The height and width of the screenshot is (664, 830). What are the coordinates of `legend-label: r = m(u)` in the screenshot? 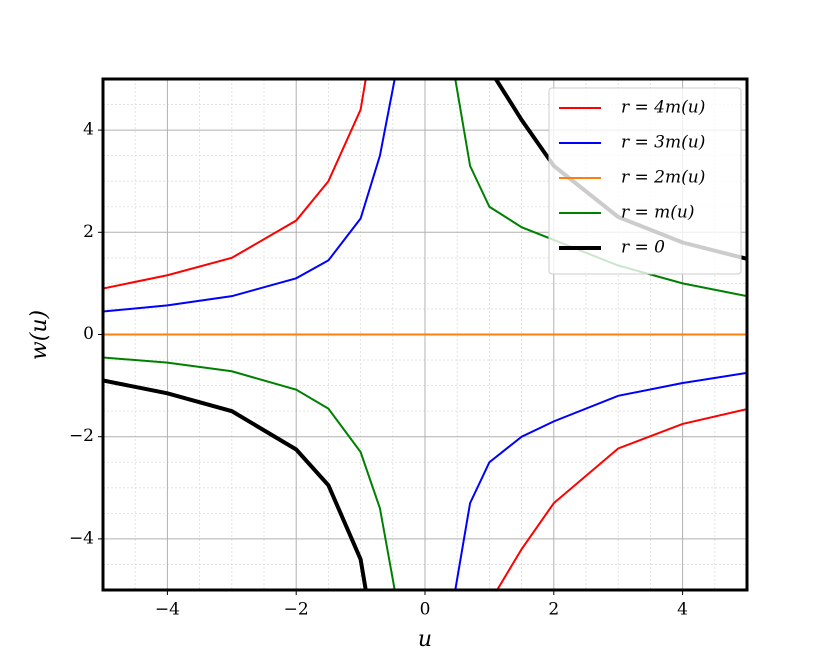 It's located at (658, 213).